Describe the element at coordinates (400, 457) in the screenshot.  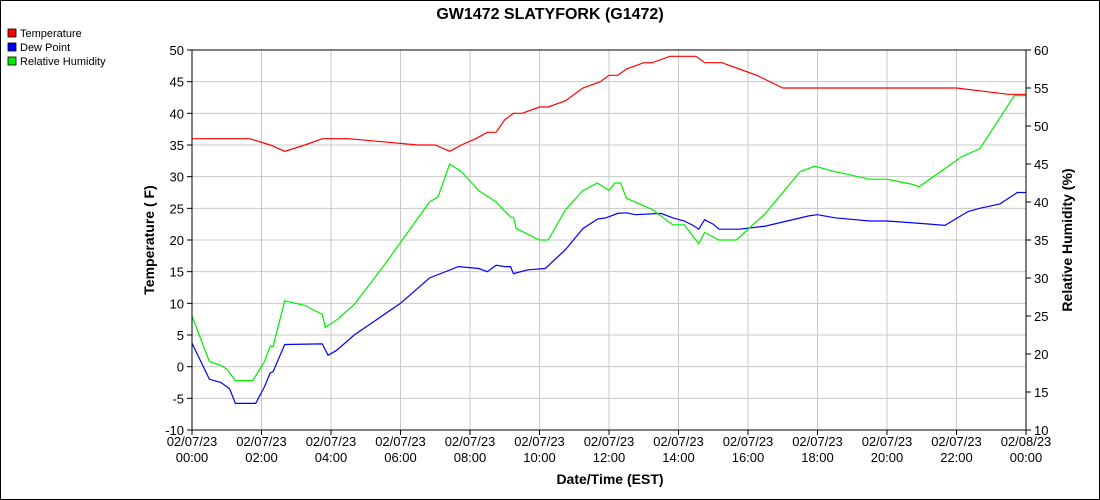
I see `x-tick-time: 06:00` at that location.